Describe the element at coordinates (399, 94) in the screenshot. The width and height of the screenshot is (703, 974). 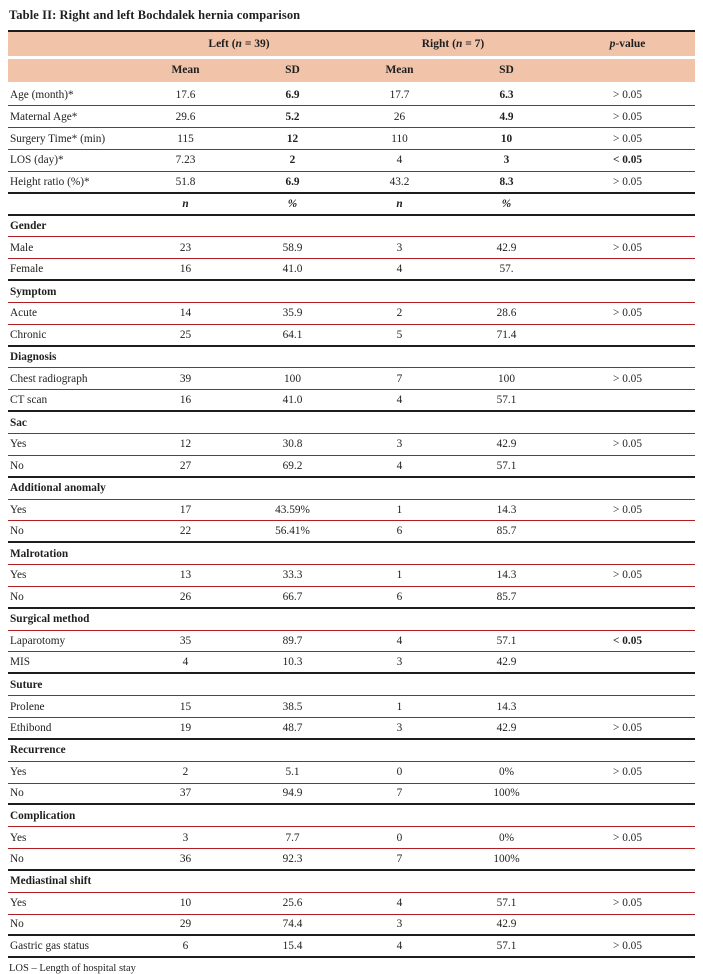
I see `cell-value: 17.7` at that location.